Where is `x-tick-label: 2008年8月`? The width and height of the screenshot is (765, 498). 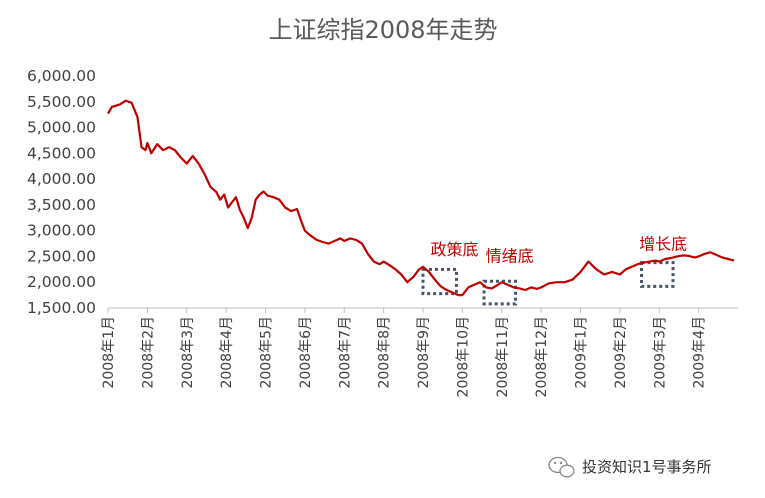
x-tick-label: 2008年8月 is located at coordinates (385, 352).